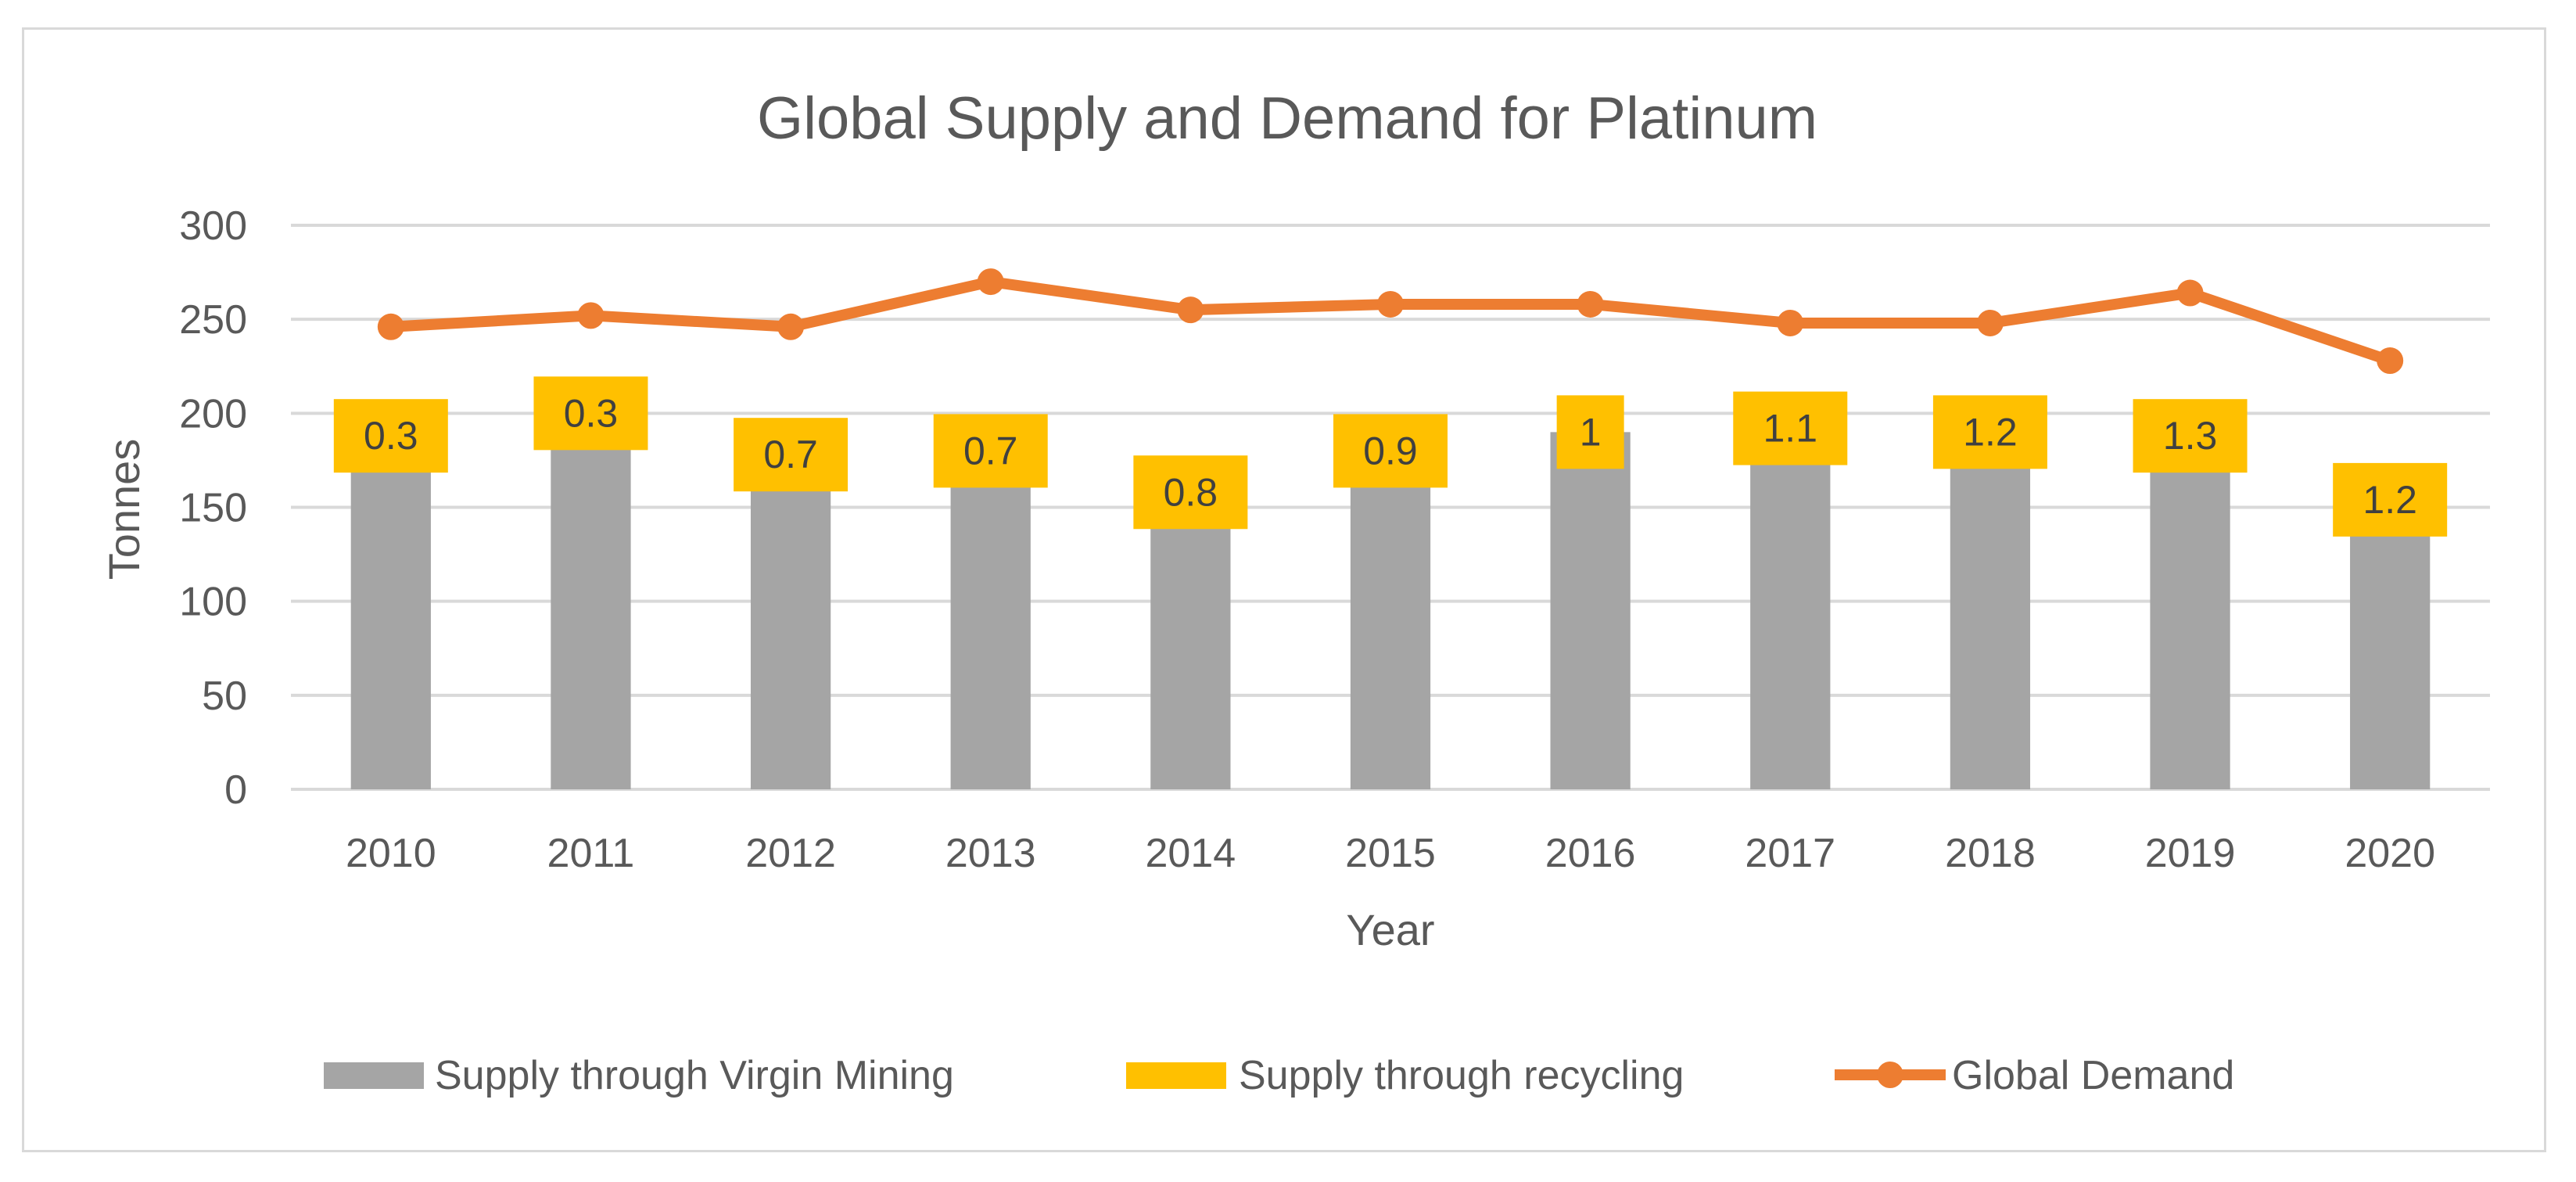  What do you see at coordinates (1990, 322) in the screenshot?
I see `demand-point-2018` at bounding box center [1990, 322].